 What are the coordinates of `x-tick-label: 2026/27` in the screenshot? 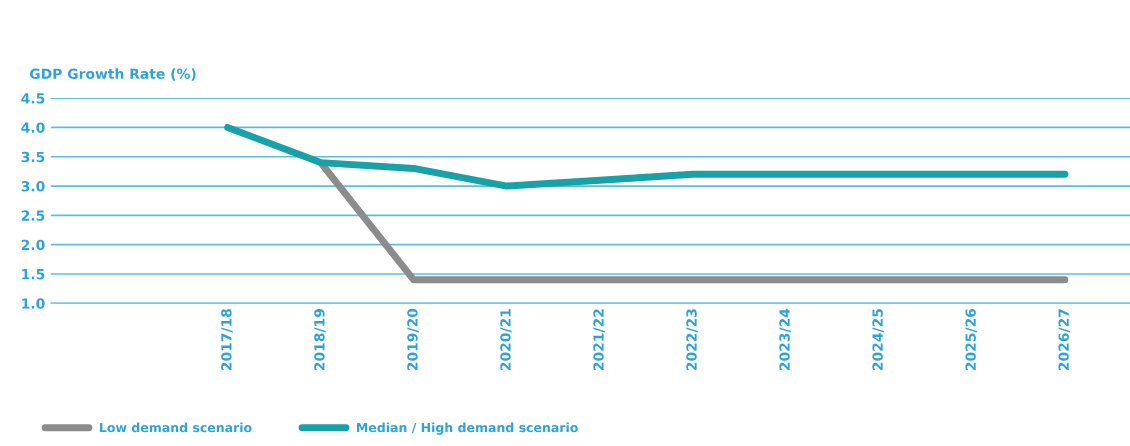 It's located at (1064, 340).